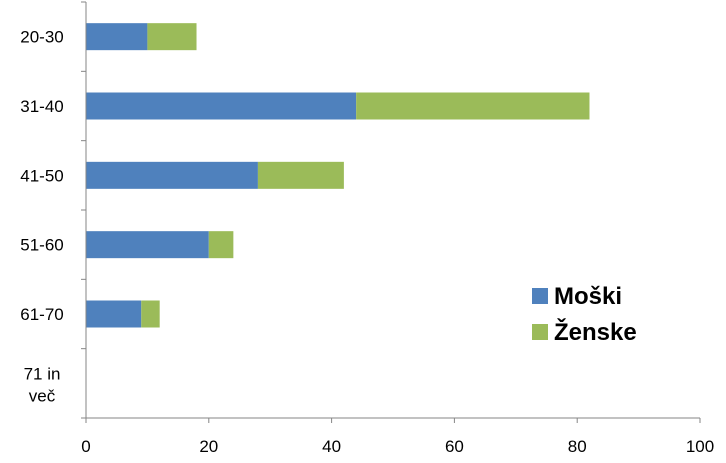 The height and width of the screenshot is (463, 726). I want to click on x-tick-label-100: 100, so click(700, 446).